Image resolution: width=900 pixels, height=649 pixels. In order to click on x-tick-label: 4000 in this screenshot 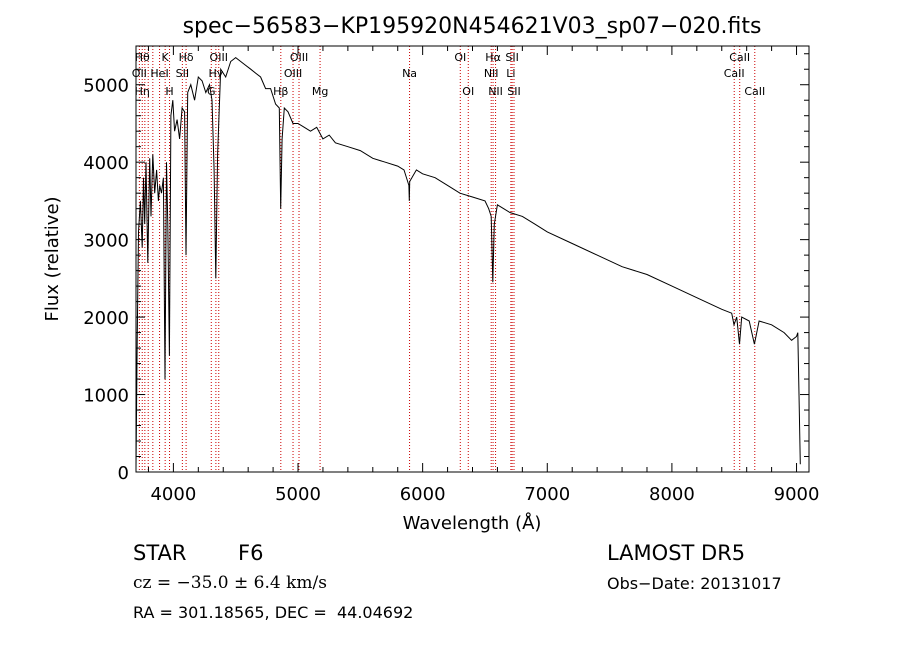, I will do `click(173, 494)`.